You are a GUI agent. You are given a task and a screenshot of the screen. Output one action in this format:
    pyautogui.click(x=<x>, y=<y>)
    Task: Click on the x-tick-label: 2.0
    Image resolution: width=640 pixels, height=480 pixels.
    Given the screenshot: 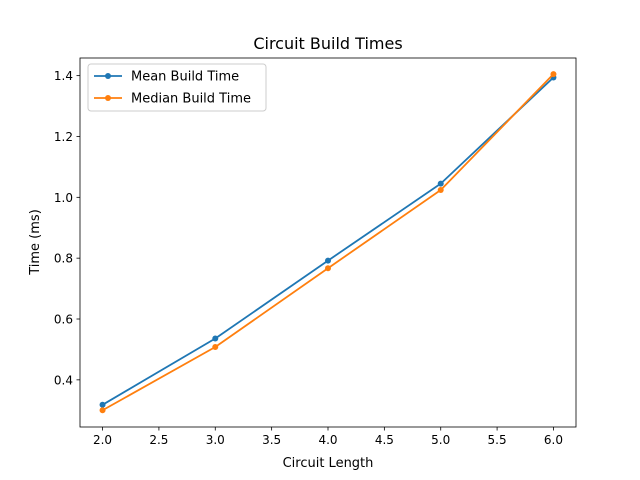 What is the action you would take?
    pyautogui.click(x=102, y=440)
    